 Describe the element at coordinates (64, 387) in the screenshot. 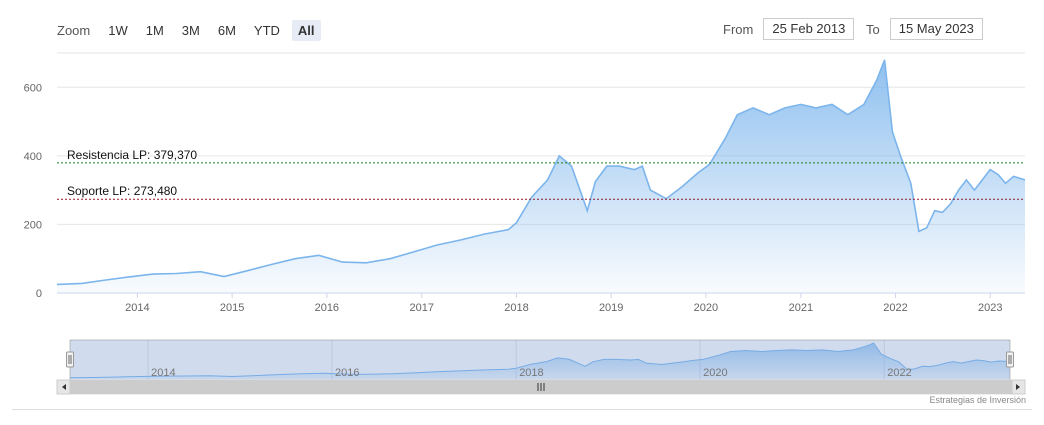

I see `left-arrow-icon` at that location.